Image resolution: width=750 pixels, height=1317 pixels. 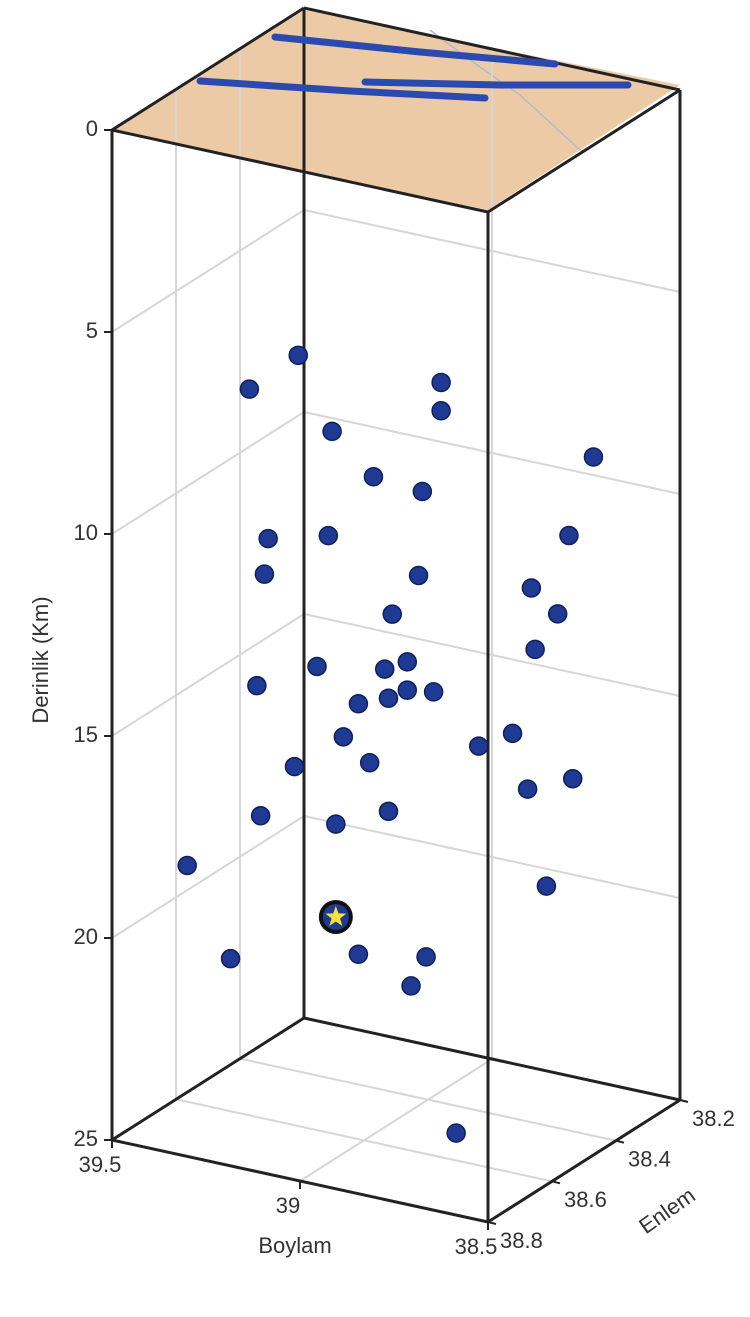 I want to click on z-tick-label: 15, so click(x=86, y=734).